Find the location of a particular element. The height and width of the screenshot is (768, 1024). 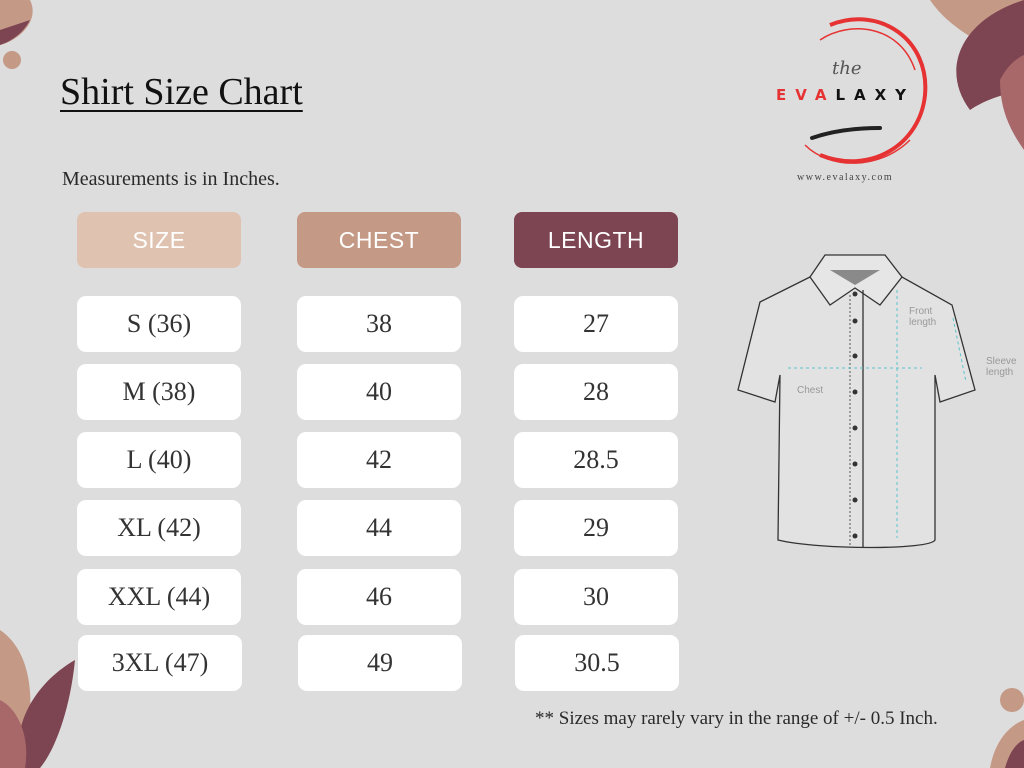

logo-ring-icon is located at coordinates (866, 90).